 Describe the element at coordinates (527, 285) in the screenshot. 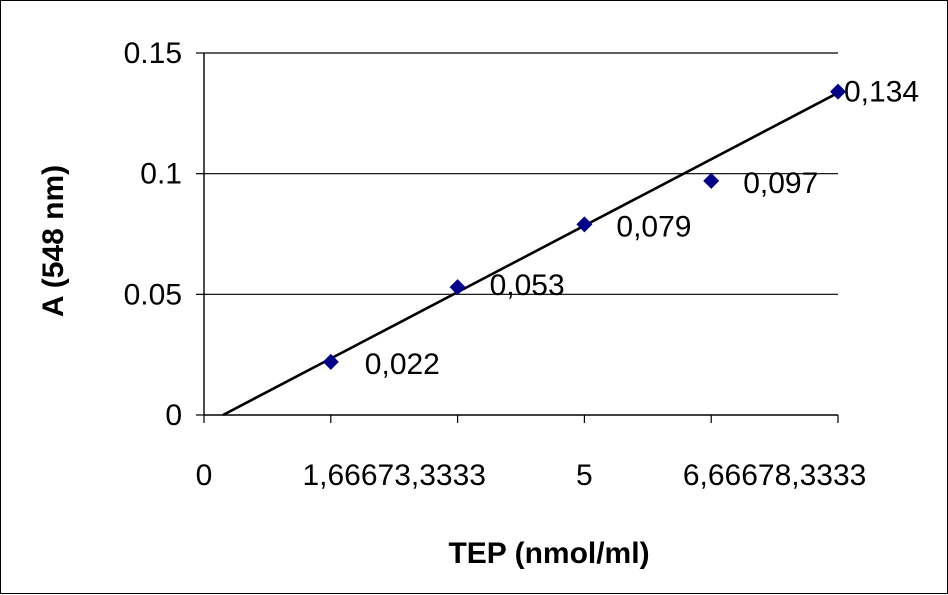

I see `data-label: 0,053` at that location.